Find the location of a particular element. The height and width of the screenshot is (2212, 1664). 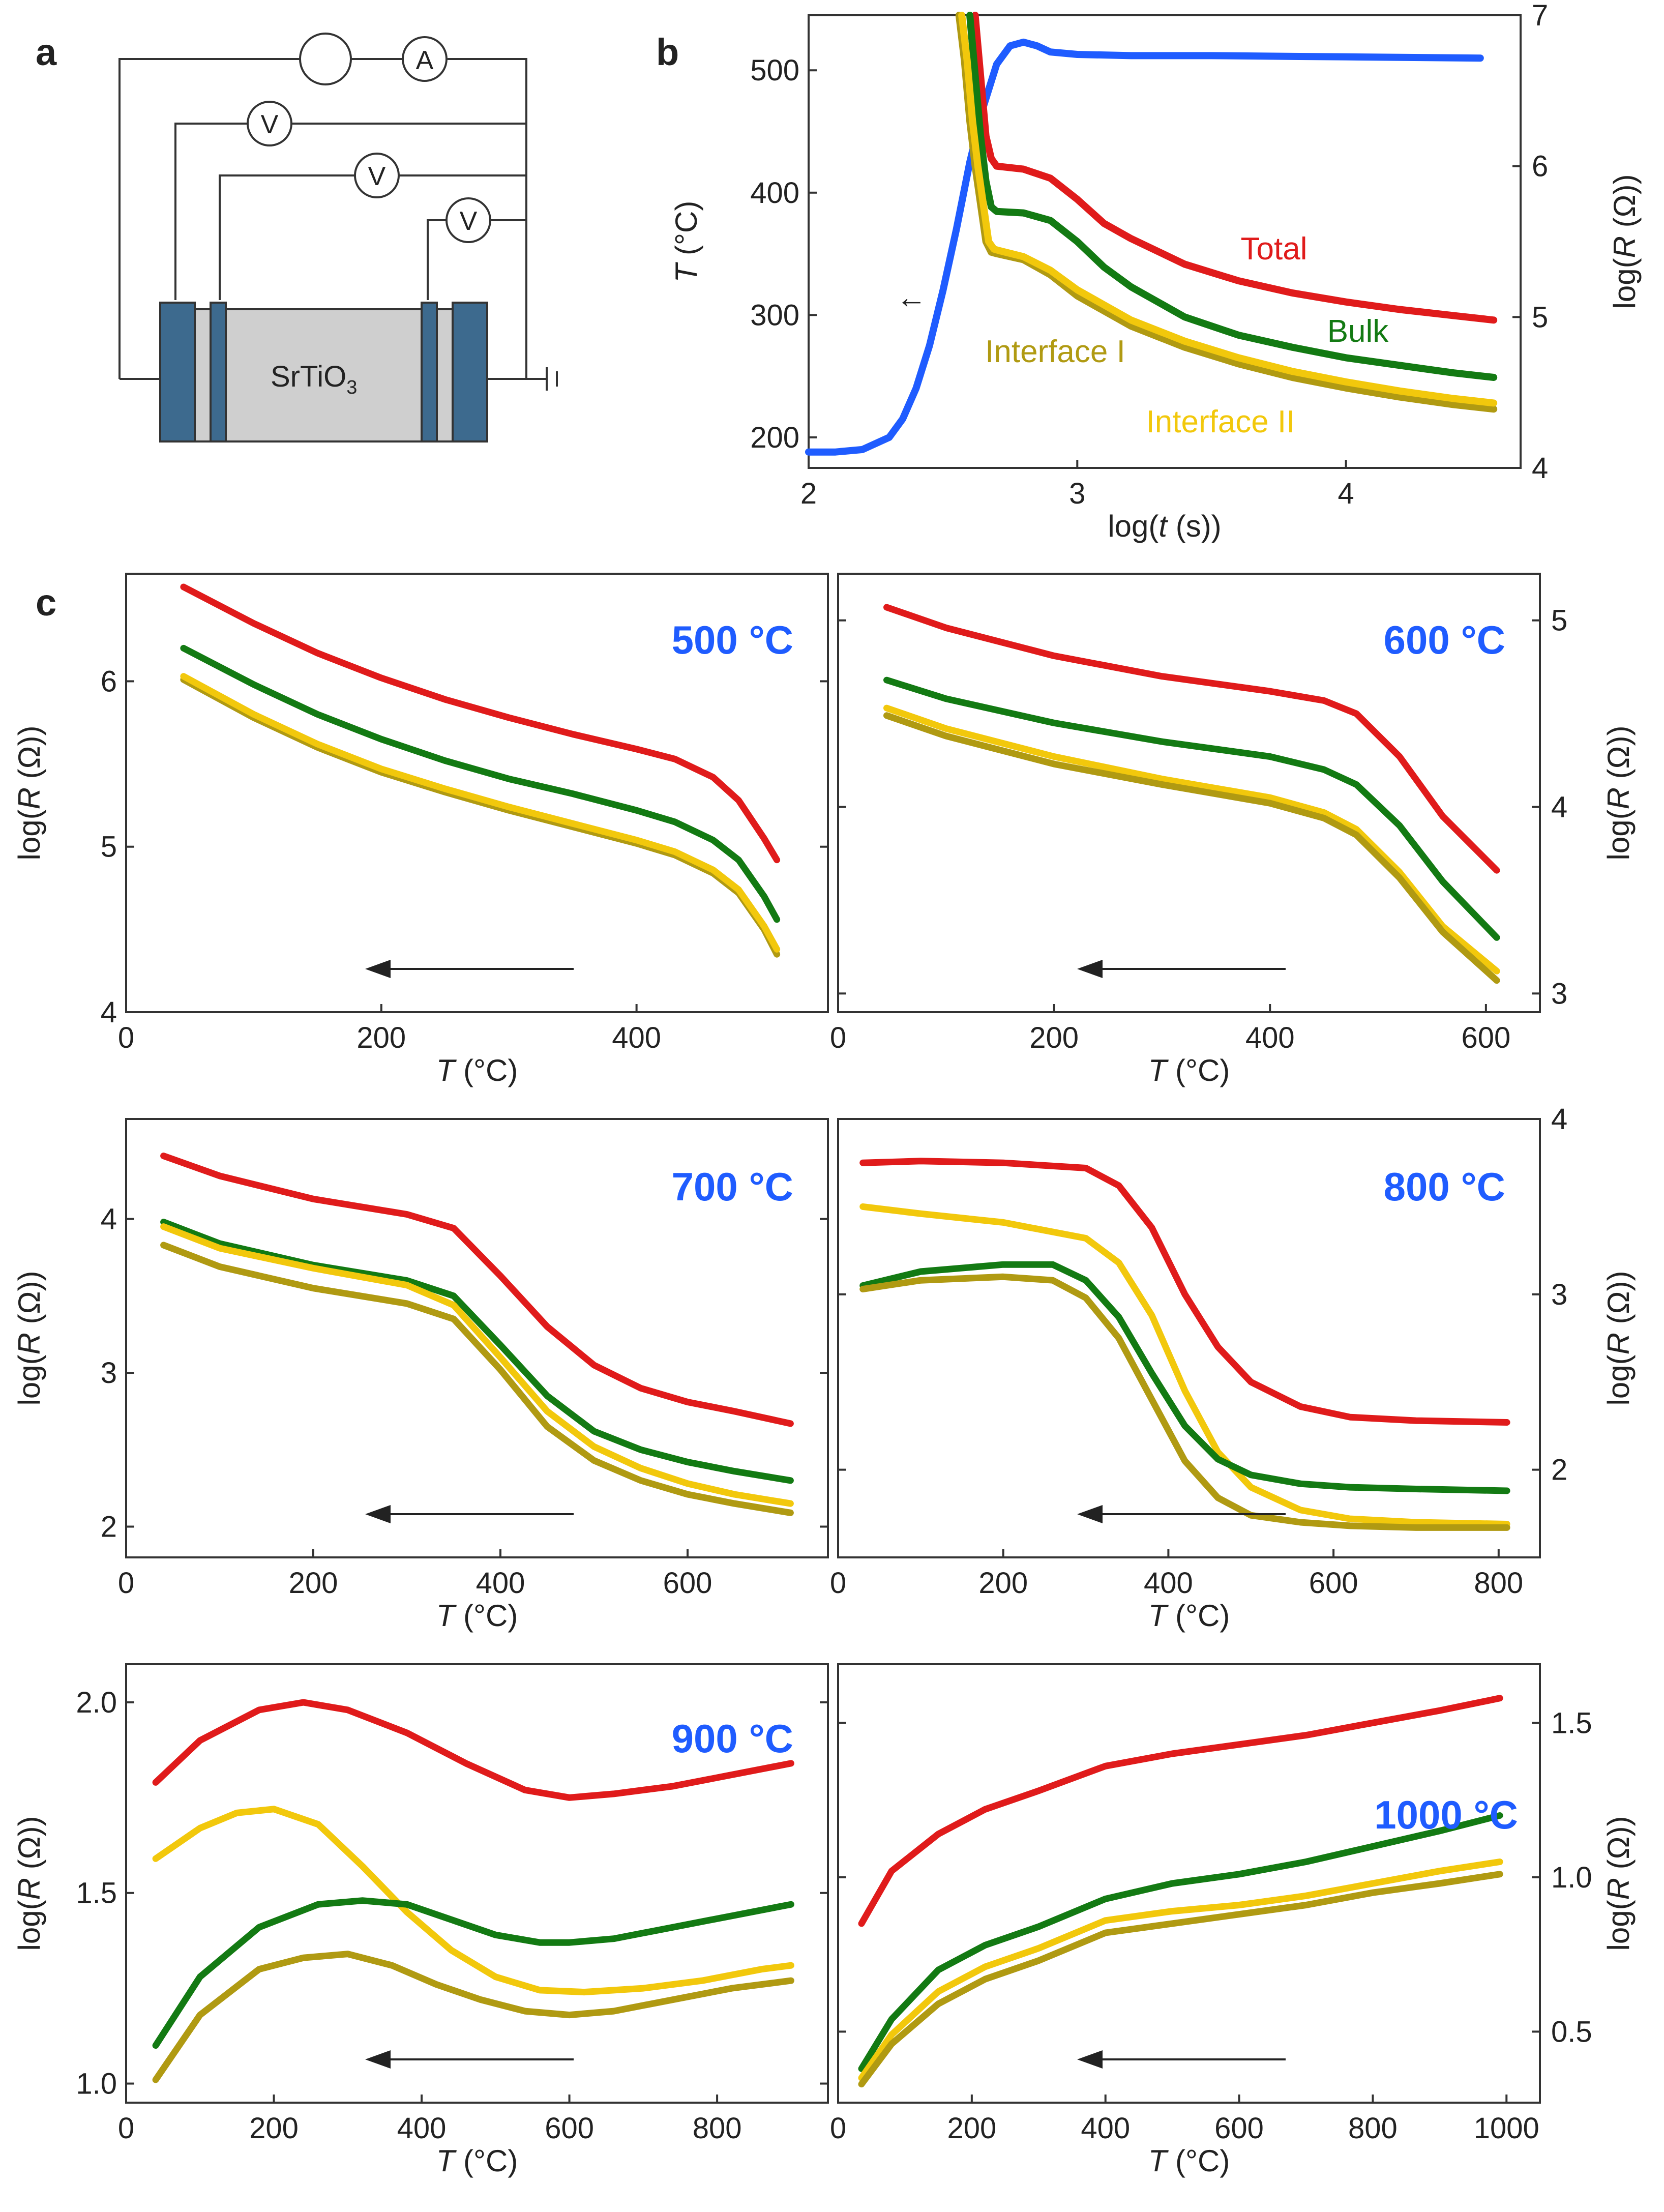

voltage-probe-left is located at coordinates (218, 372).